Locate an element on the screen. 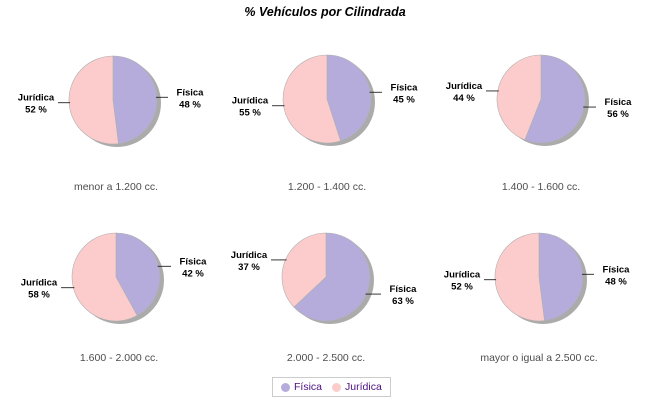 The height and width of the screenshot is (400, 650). slice-label-pct: 42 % is located at coordinates (193, 273).